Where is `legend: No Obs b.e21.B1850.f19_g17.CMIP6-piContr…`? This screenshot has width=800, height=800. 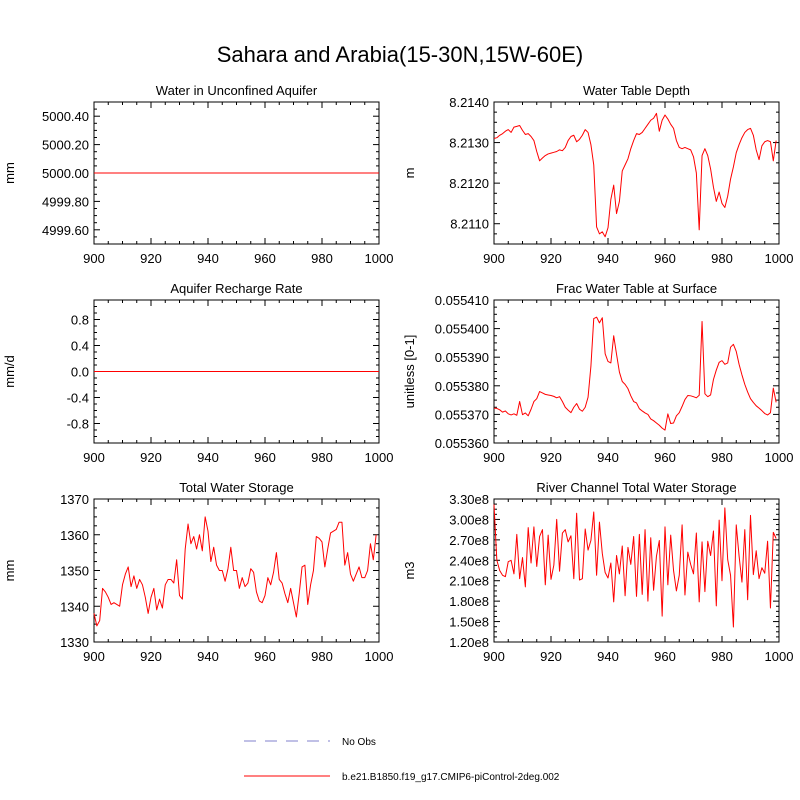
legend: No Obs b.e21.B1850.f19_g17.CMIP6-piContr… is located at coordinates (402, 760).